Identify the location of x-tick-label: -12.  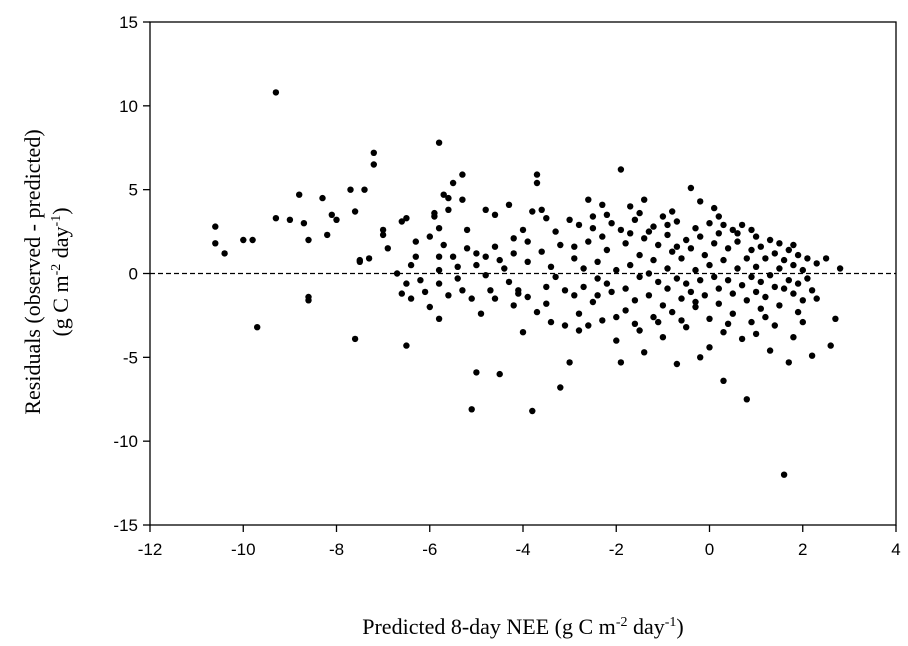
(150, 549).